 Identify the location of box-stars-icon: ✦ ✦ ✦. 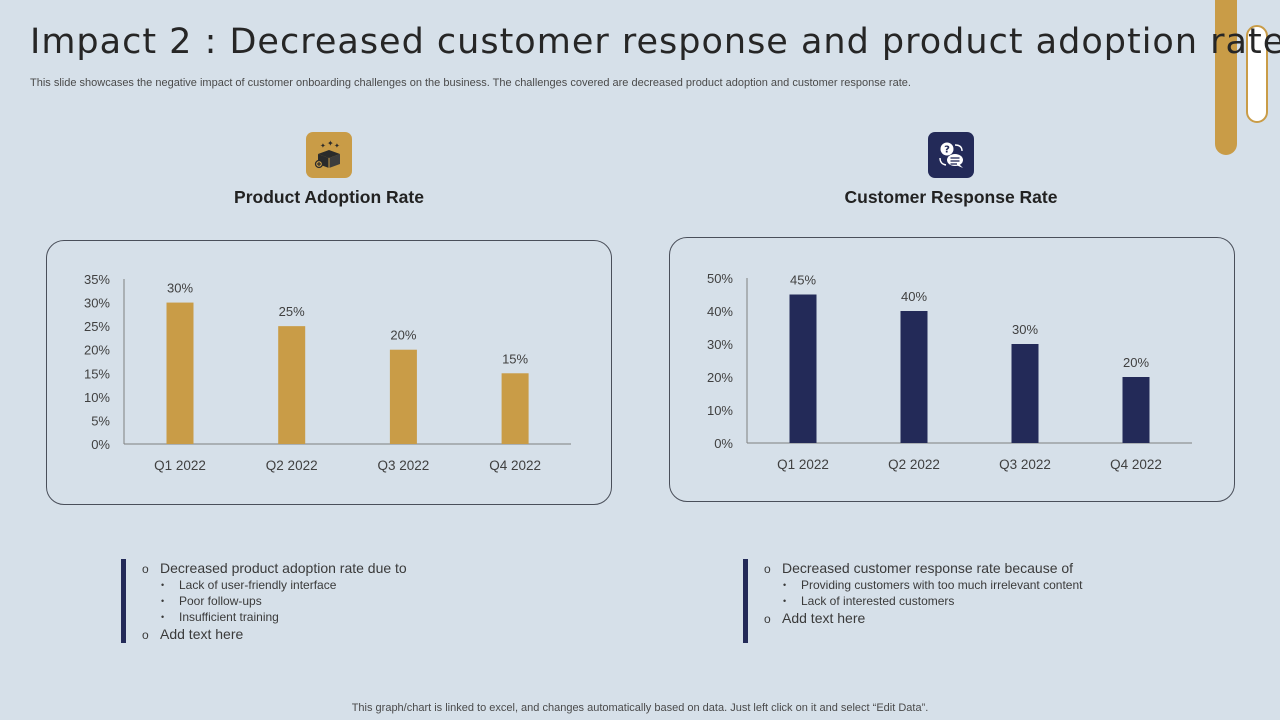
(329, 155).